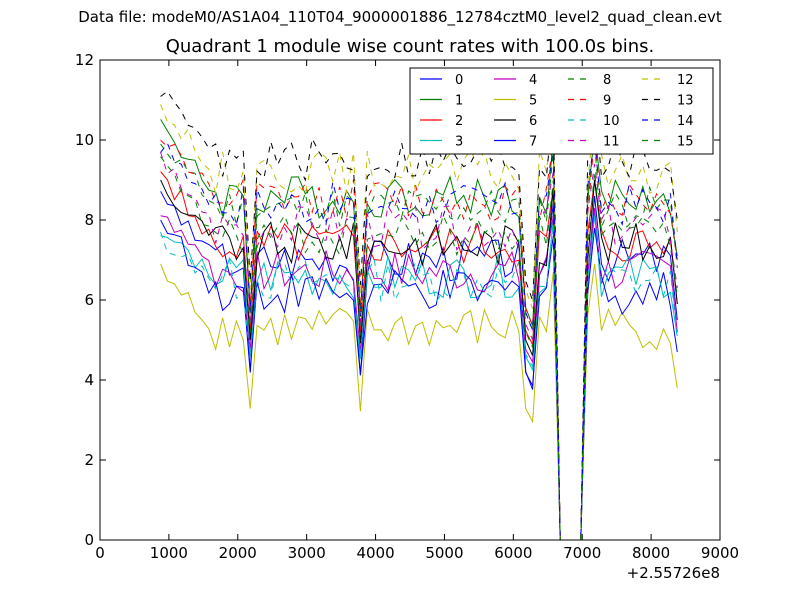  I want to click on y-tick-label: 6, so click(89, 300).